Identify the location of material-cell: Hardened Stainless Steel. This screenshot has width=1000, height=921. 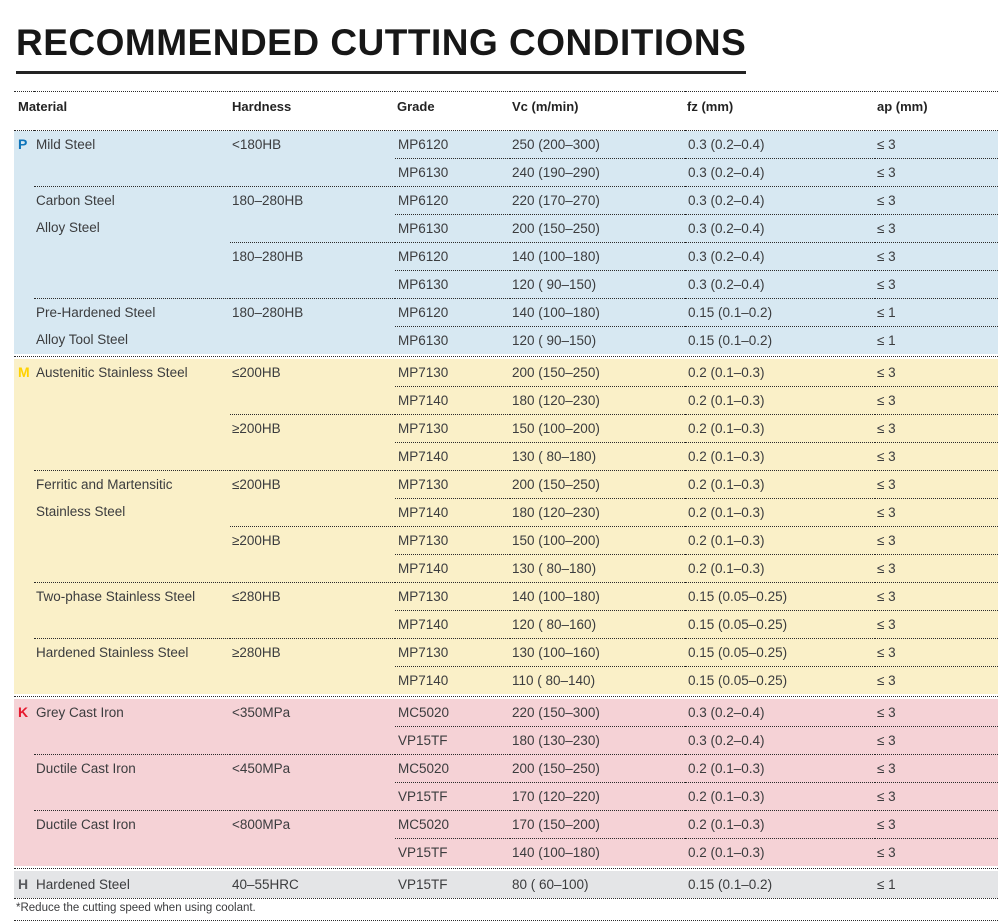
(132, 666).